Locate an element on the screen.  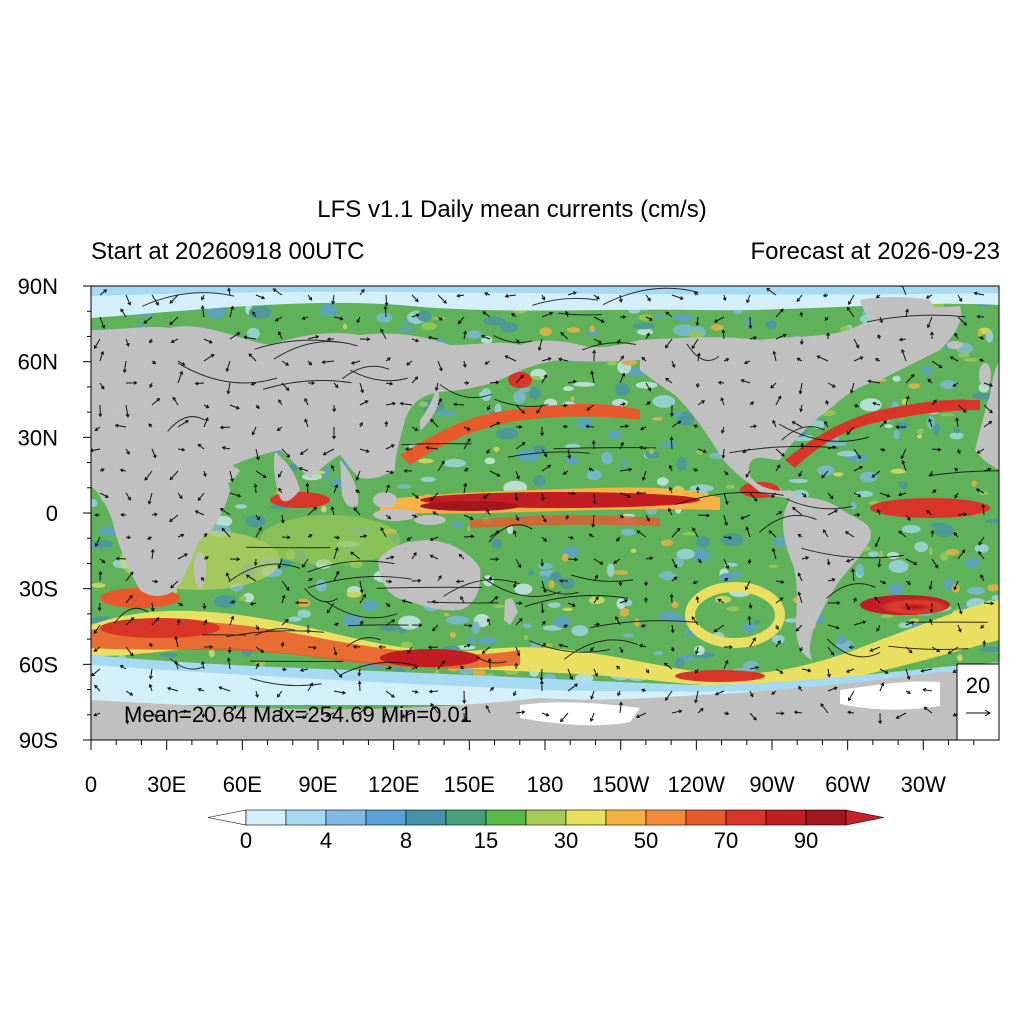
colorbar-label: 15 is located at coordinates (486, 840).